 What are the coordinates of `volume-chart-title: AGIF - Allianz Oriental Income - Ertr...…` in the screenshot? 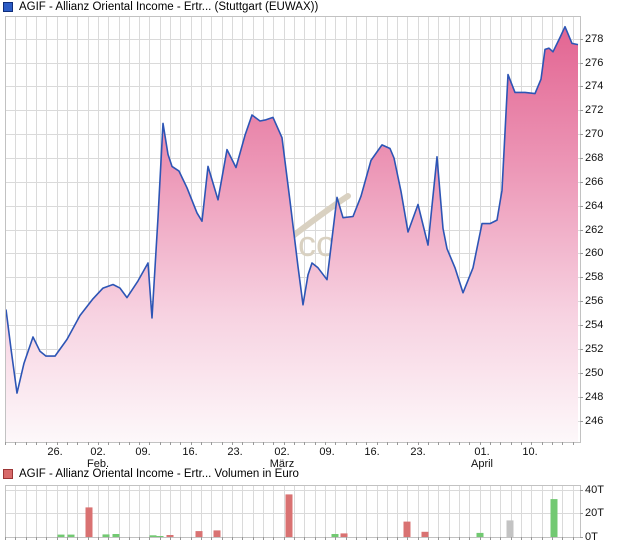 It's located at (159, 474).